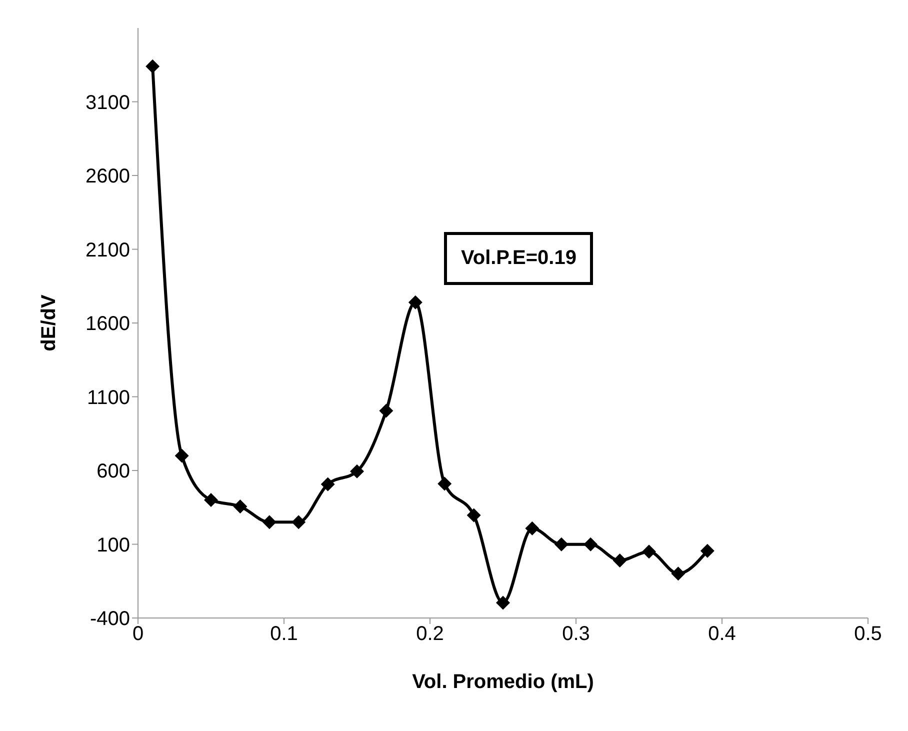 The height and width of the screenshot is (731, 908). Describe the element at coordinates (108, 103) in the screenshot. I see `y-tick-label: 3100` at that location.